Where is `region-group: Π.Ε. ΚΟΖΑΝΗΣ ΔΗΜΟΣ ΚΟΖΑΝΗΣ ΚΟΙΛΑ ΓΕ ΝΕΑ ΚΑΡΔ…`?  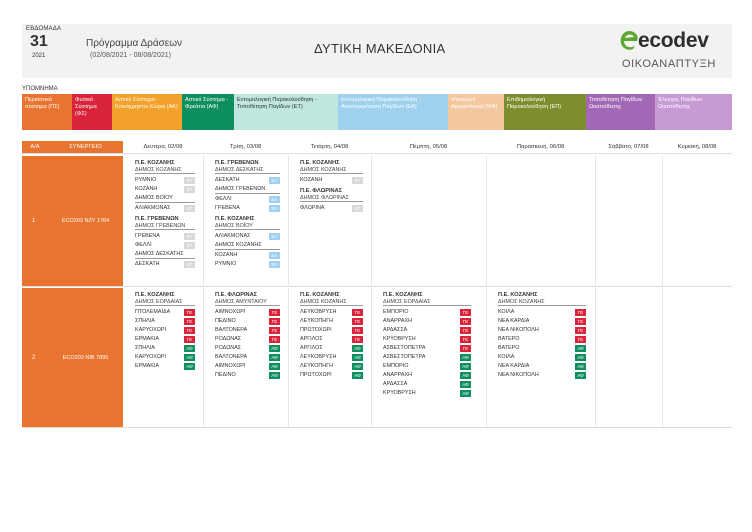
region-group: Π.Ε. ΚΟΖΑΝΗΣ ΔΗΜΟΣ ΚΟΖΑΝΗΣ ΚΟΙΛΑ ΓΕ ΝΕΑ ΚΑΡΔ… is located at coordinates (542, 336).